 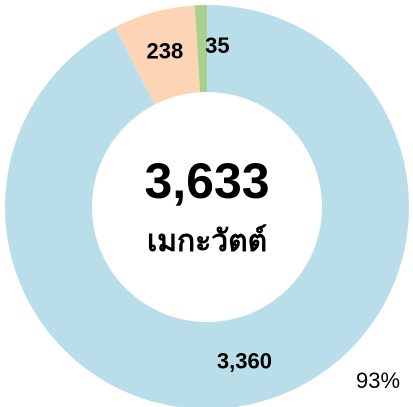 I want to click on data-label: 35, so click(x=217, y=45).